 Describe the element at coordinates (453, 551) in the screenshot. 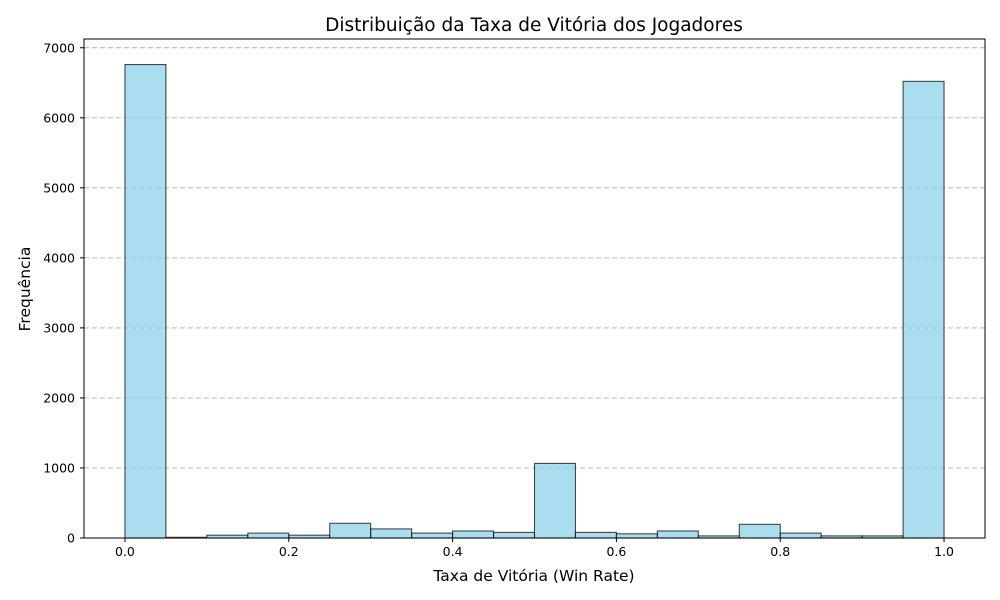

I see `x-tick-label: 0.4` at that location.